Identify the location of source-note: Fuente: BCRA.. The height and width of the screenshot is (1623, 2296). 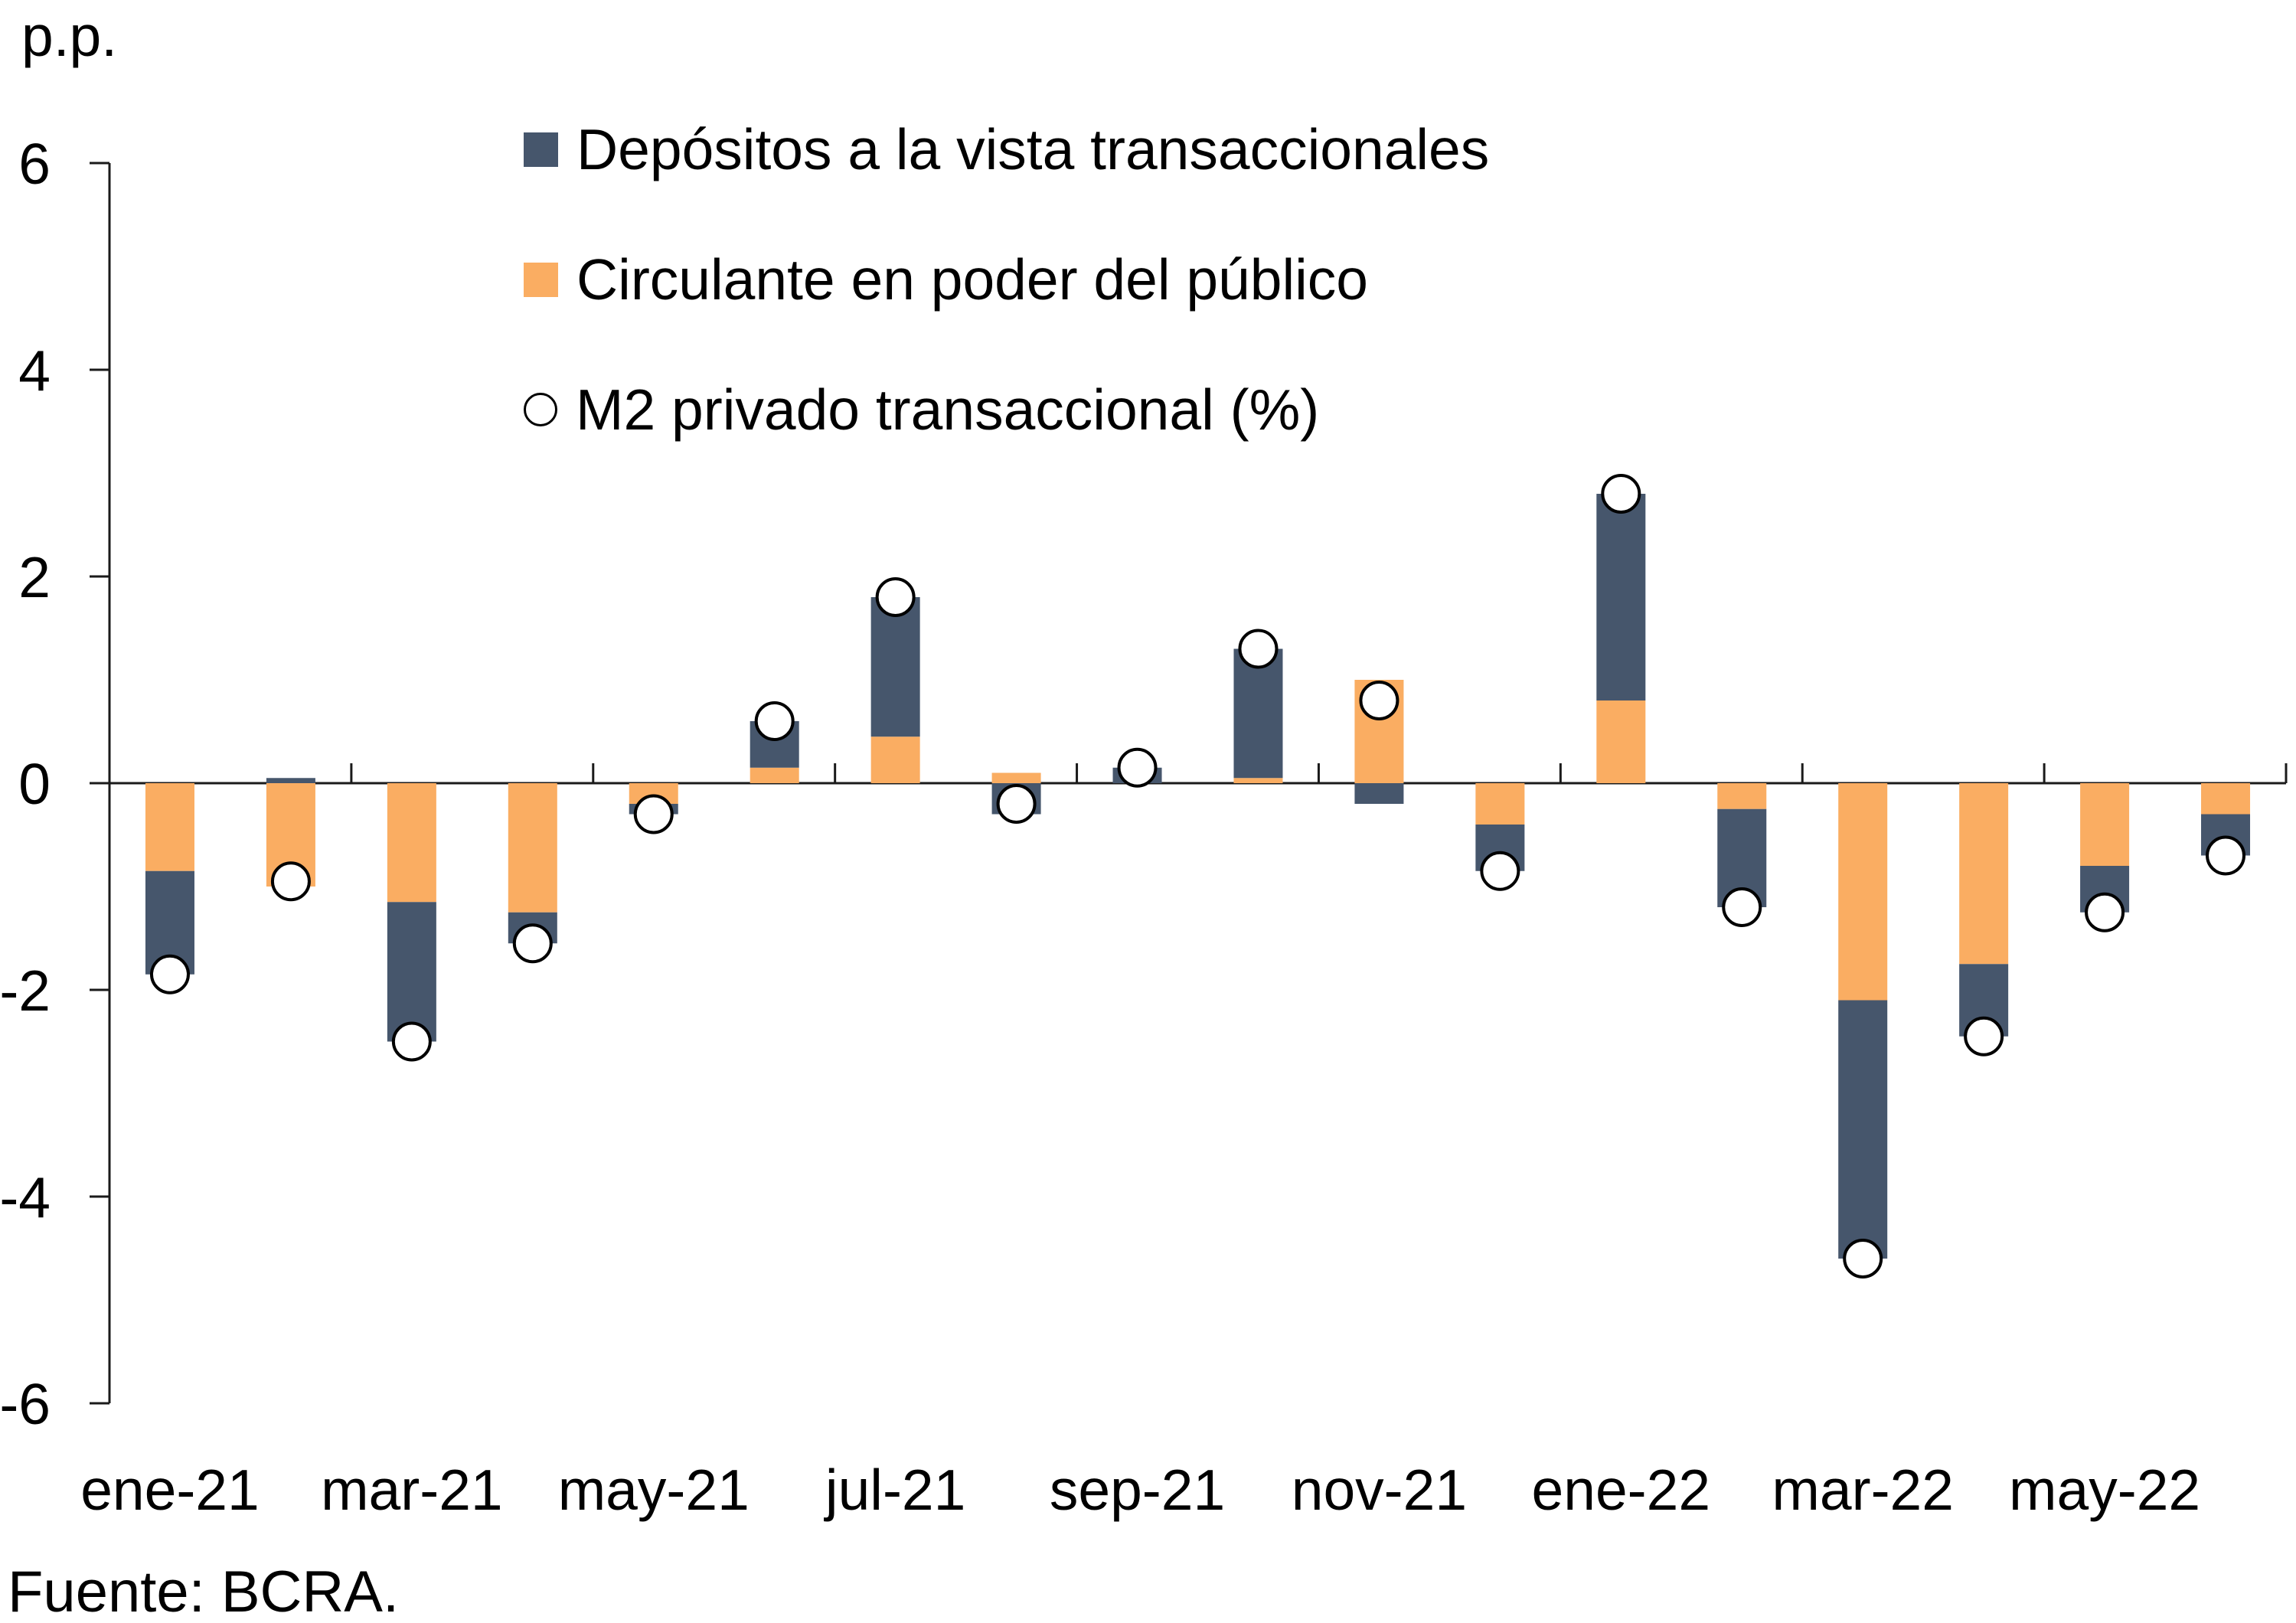
(204, 1591).